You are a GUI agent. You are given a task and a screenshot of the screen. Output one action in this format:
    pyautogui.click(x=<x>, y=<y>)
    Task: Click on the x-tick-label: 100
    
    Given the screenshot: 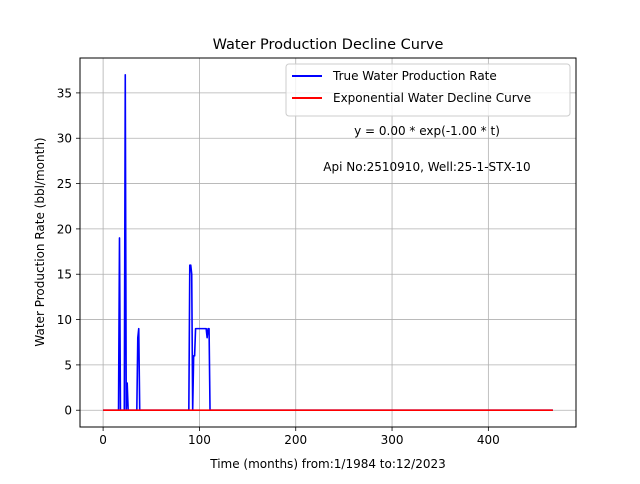 What is the action you would take?
    pyautogui.click(x=199, y=440)
    